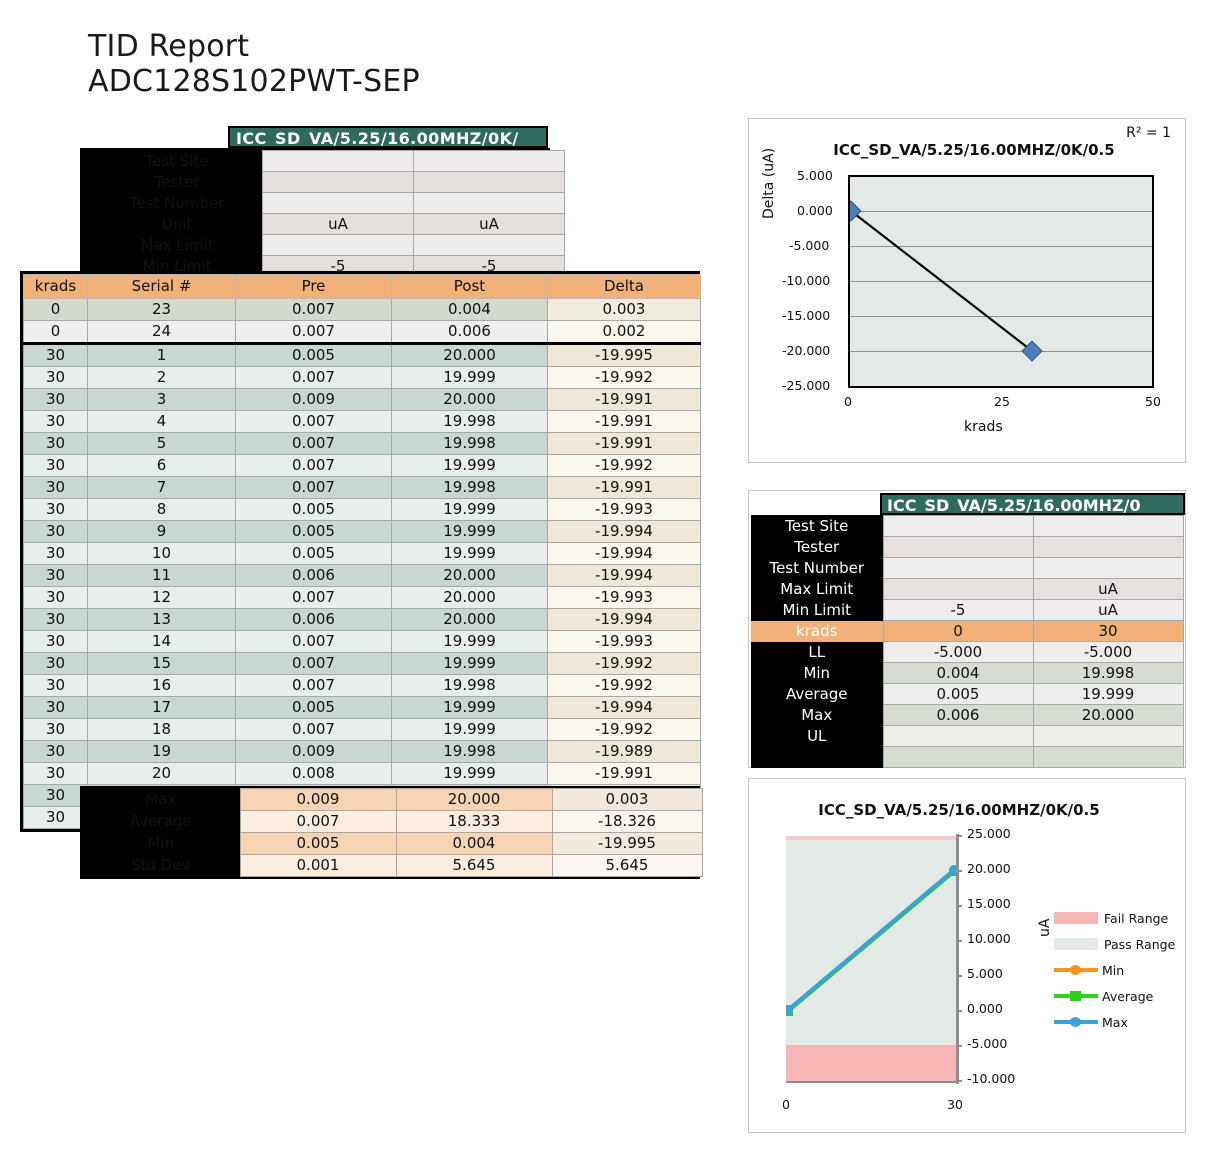 This screenshot has width=1206, height=1156. I want to click on cell-serial: 24, so click(161, 332).